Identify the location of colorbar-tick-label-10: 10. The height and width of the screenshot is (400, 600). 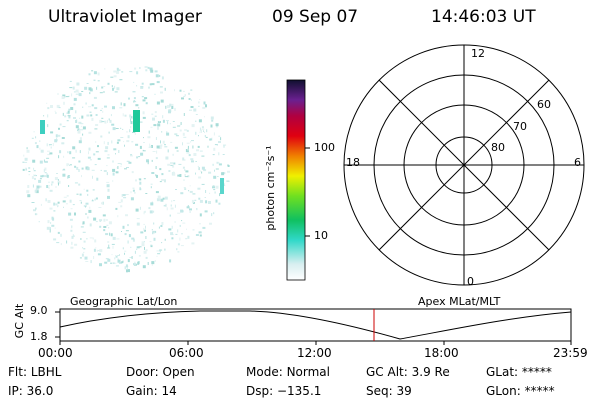
(321, 235).